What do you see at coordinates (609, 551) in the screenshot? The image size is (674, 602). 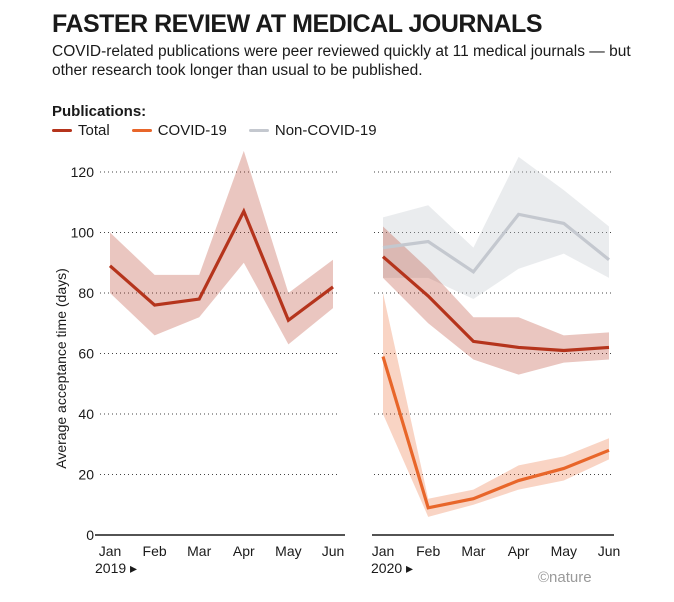 I see `x-tick-label-2020-jun: Jun` at bounding box center [609, 551].